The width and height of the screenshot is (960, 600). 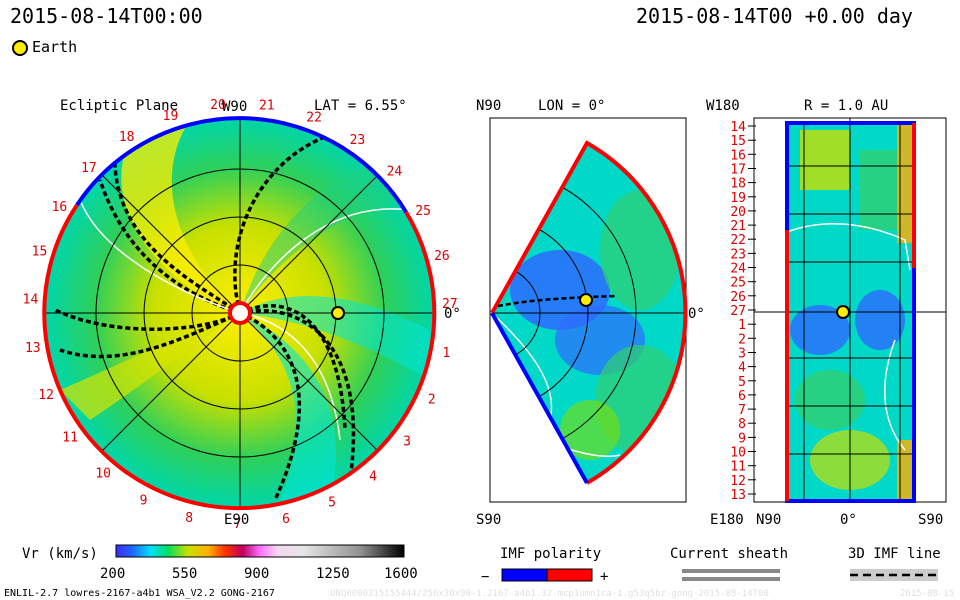 I want to click on radial-y-tick: 3, so click(x=742, y=354).